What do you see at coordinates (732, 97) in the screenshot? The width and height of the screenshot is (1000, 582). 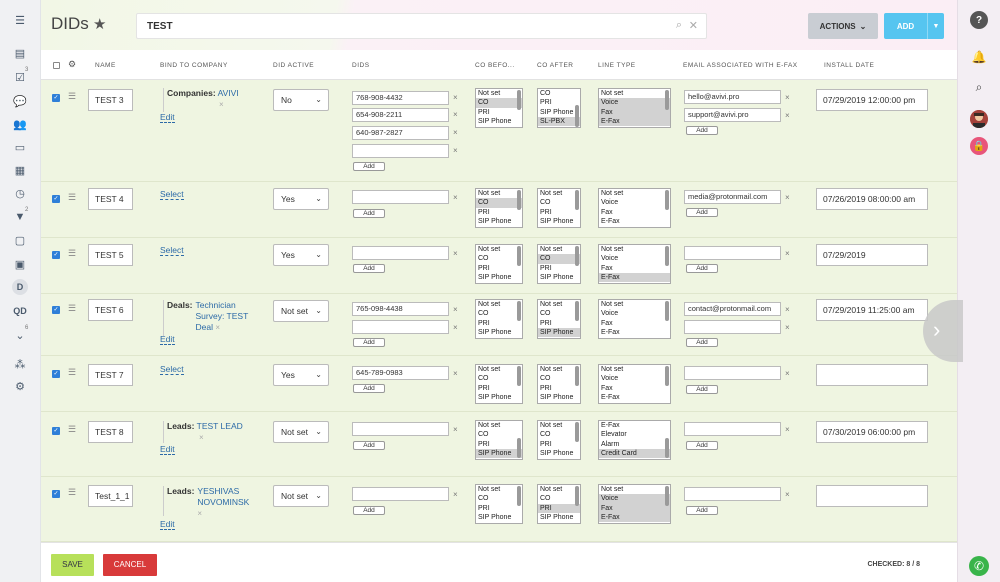 I see `efax-email-input: hello@avivi.pro` at bounding box center [732, 97].